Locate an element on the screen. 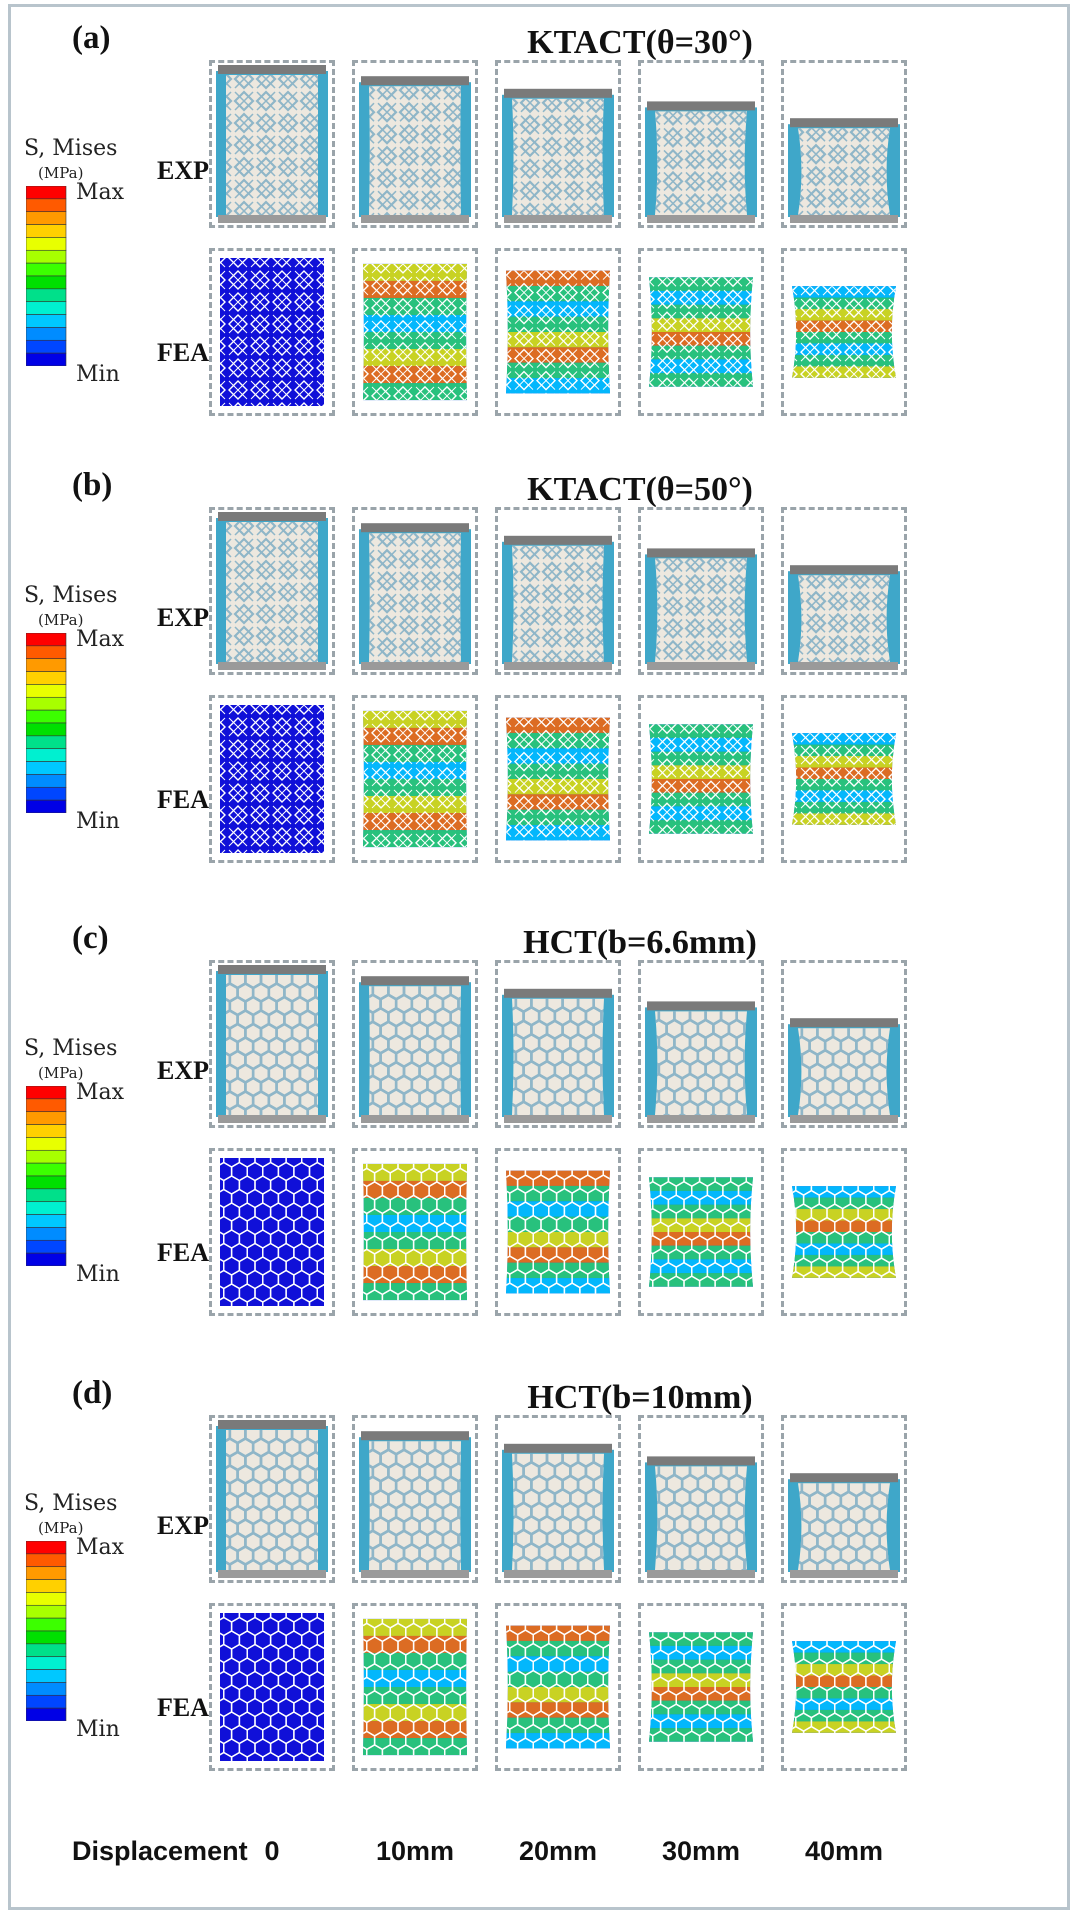 Image resolution: width=1080 pixels, height=1917 pixels. displacement-value-4: 40mm is located at coordinates (844, 1851).